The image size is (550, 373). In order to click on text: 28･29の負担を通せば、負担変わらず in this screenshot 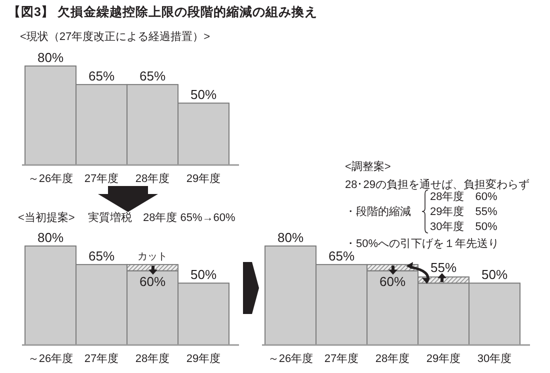, I will do `click(437, 184)`.